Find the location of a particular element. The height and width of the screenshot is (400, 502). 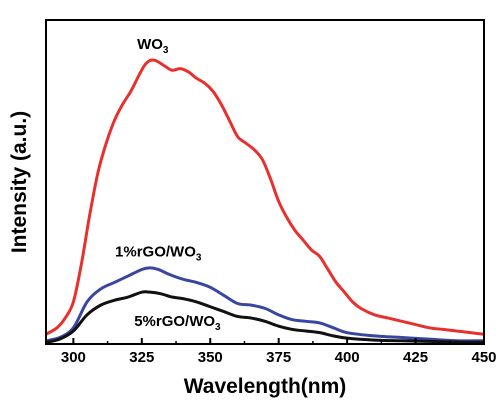

x-tick-label: 375 is located at coordinates (278, 357).